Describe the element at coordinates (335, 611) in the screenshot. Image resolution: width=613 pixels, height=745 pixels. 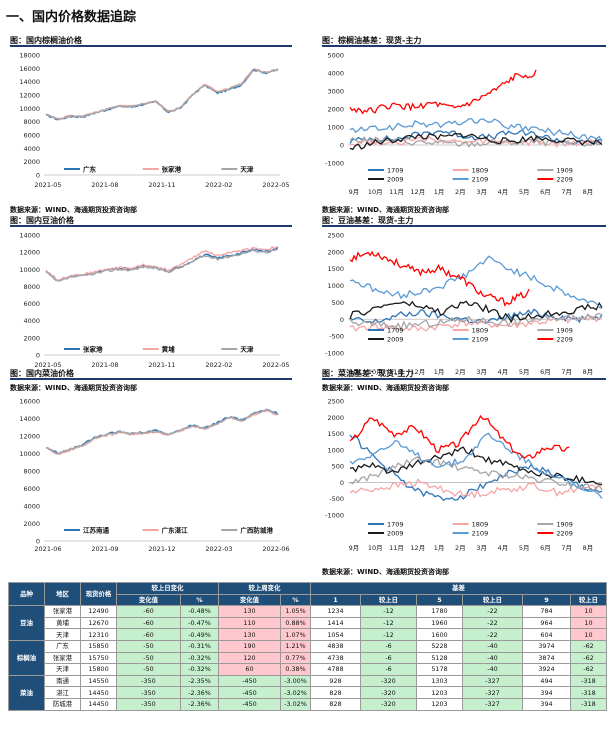
I see `table-cell: 1234` at that location.